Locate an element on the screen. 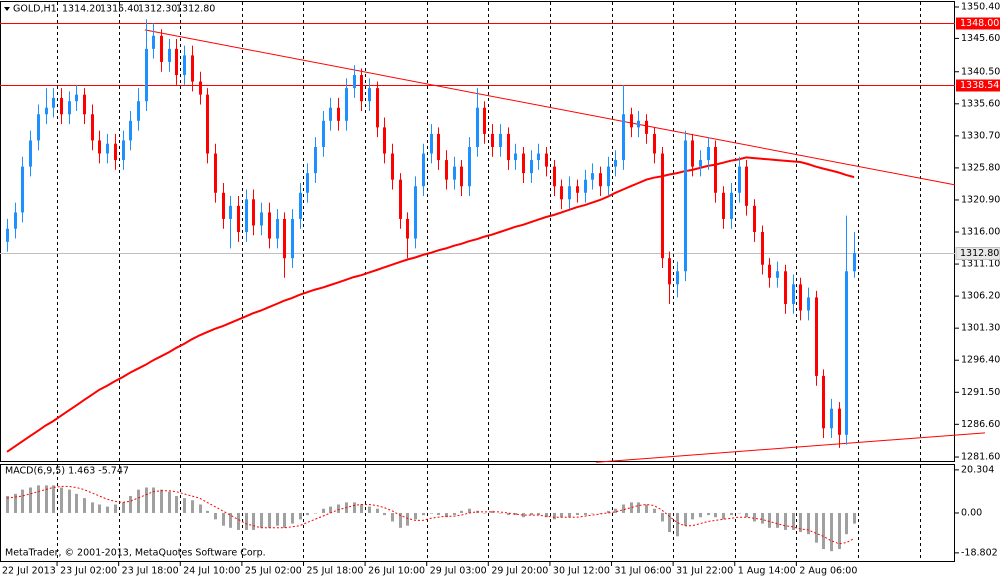  y-tick-label: 1340.50 is located at coordinates (980, 71).